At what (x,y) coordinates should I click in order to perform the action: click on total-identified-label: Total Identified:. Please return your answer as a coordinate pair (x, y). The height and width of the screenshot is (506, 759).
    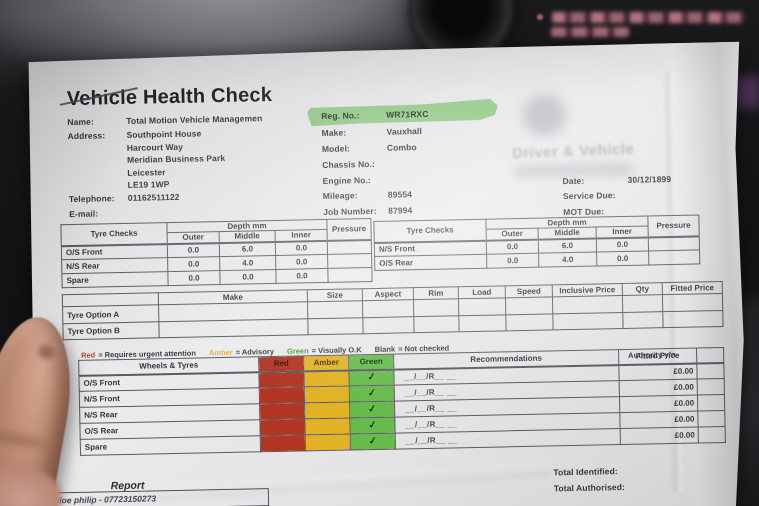
    Looking at the image, I should click on (585, 472).